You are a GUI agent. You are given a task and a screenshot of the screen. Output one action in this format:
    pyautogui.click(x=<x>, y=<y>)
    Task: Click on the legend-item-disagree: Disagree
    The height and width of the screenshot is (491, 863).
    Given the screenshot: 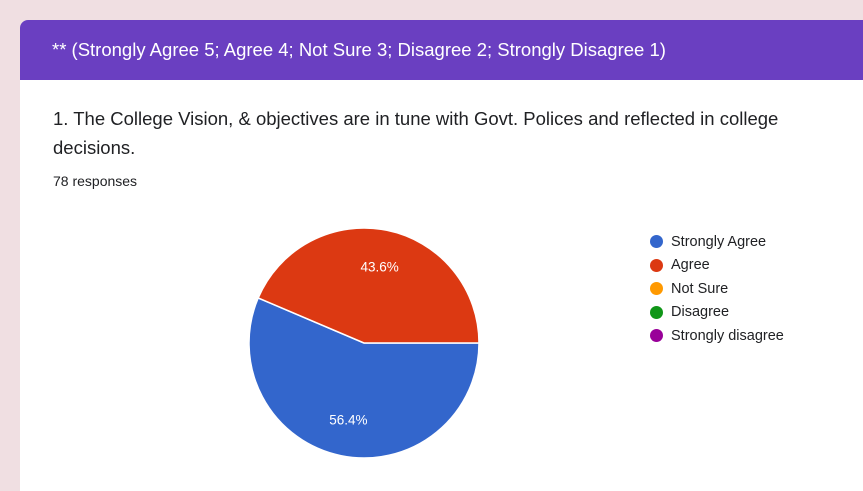 What is the action you would take?
    pyautogui.click(x=717, y=313)
    